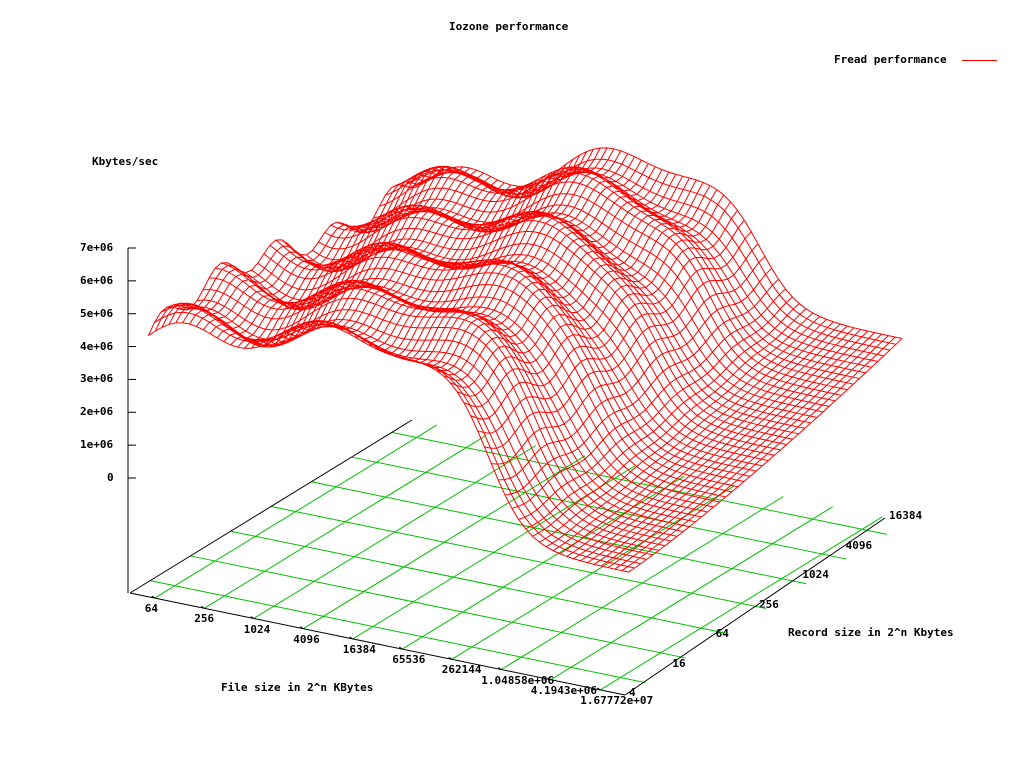 The image size is (1024, 768). What do you see at coordinates (257, 629) in the screenshot?
I see `x-tick-label: 1024` at bounding box center [257, 629].